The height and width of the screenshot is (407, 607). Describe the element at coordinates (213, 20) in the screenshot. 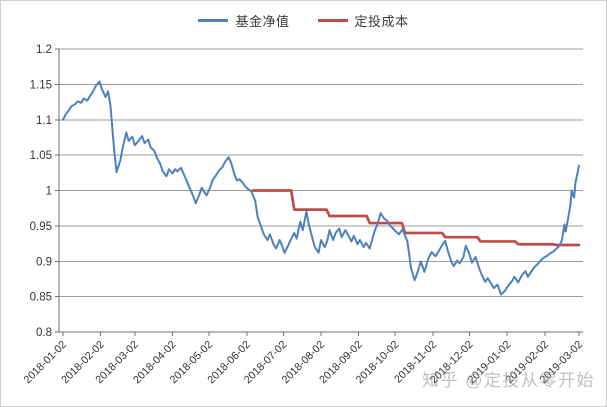

I see `fund-nav-line-swatch` at that location.